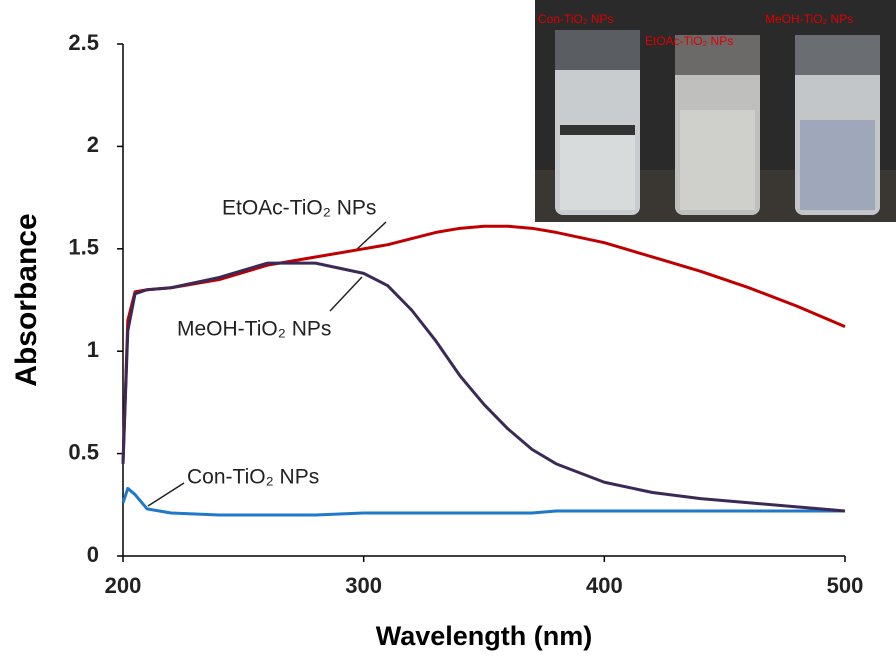 The width and height of the screenshot is (896, 665). What do you see at coordinates (93, 349) in the screenshot?
I see `y-tick-label: 1` at bounding box center [93, 349].